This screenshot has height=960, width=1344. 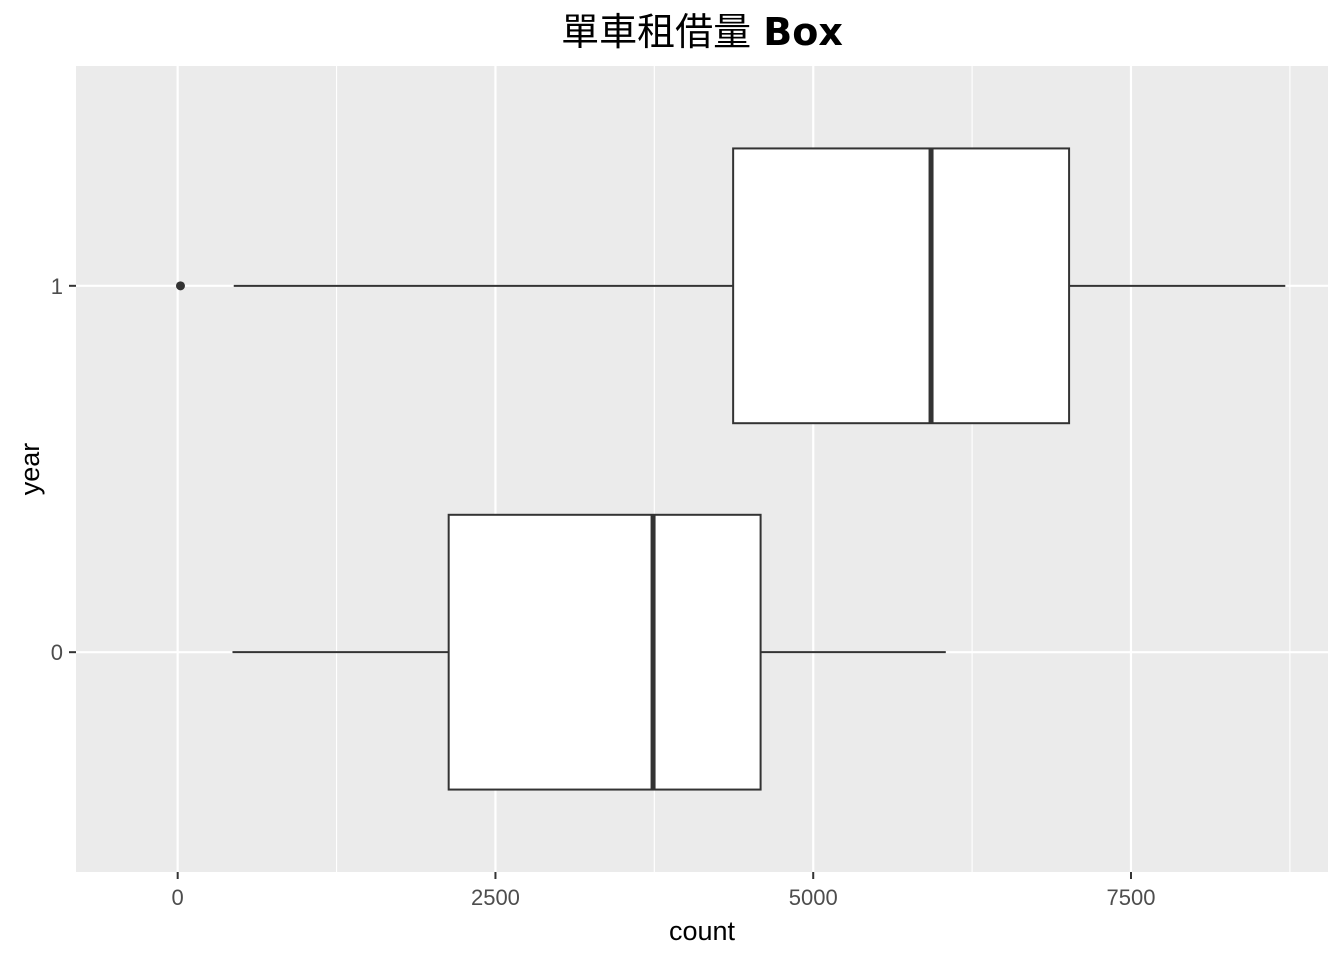 I want to click on y-tick-label: 0, so click(x=57, y=652).